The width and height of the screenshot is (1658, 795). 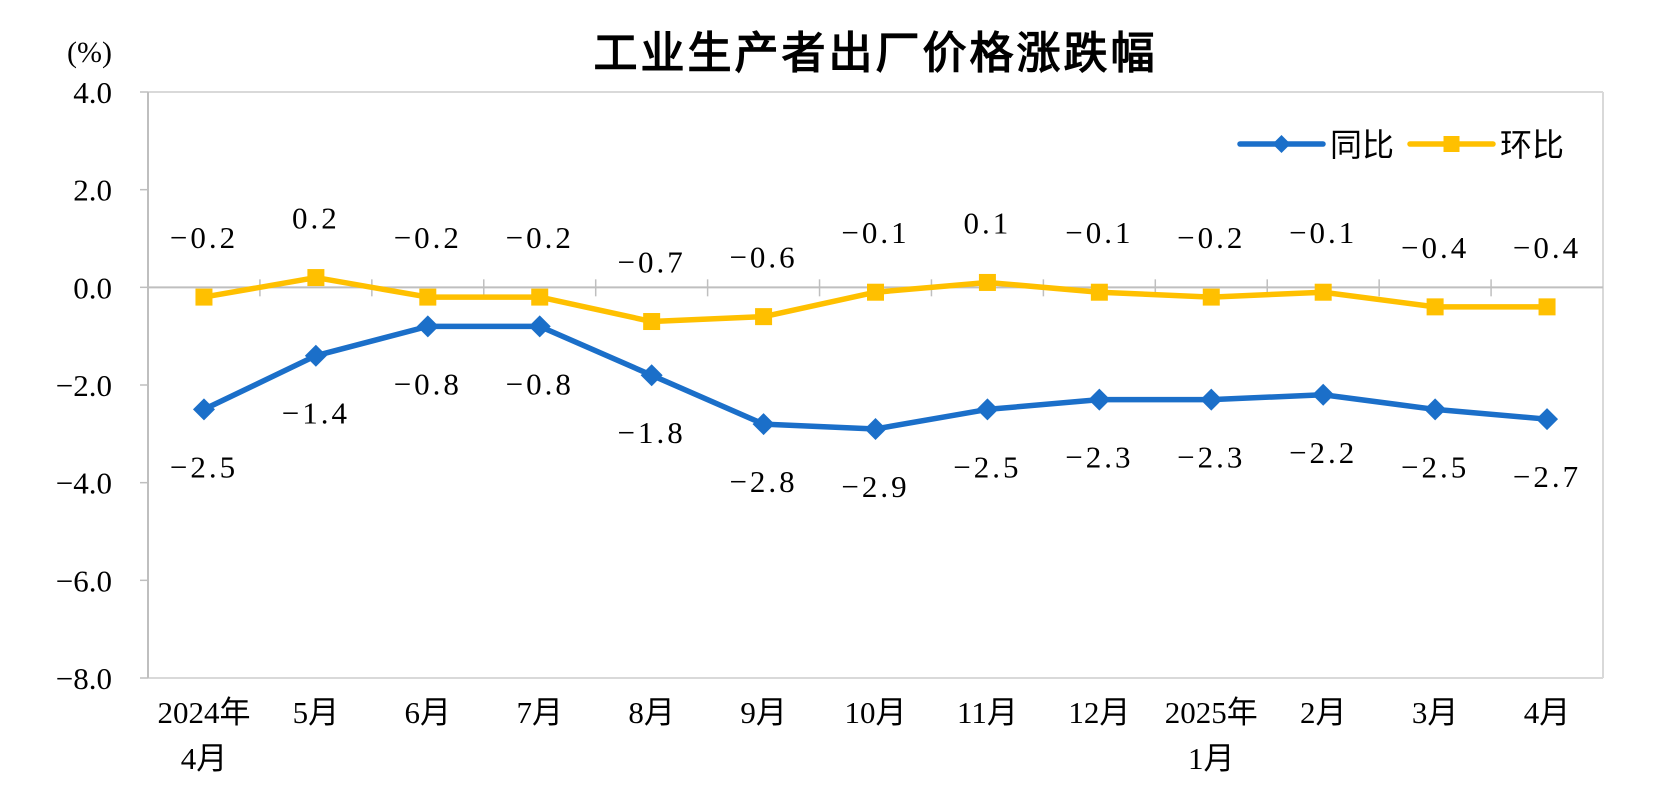 I want to click on y-tick-label: −8.0, so click(x=84, y=678).